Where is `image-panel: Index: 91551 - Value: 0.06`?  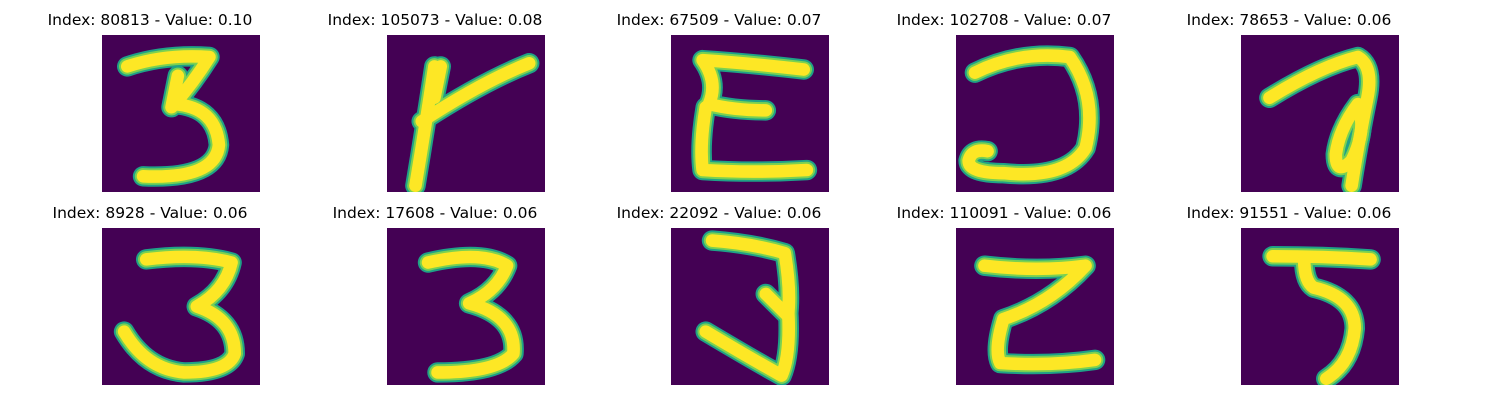
image-panel: Index: 91551 - Value: 0.06 is located at coordinates (1289, 290).